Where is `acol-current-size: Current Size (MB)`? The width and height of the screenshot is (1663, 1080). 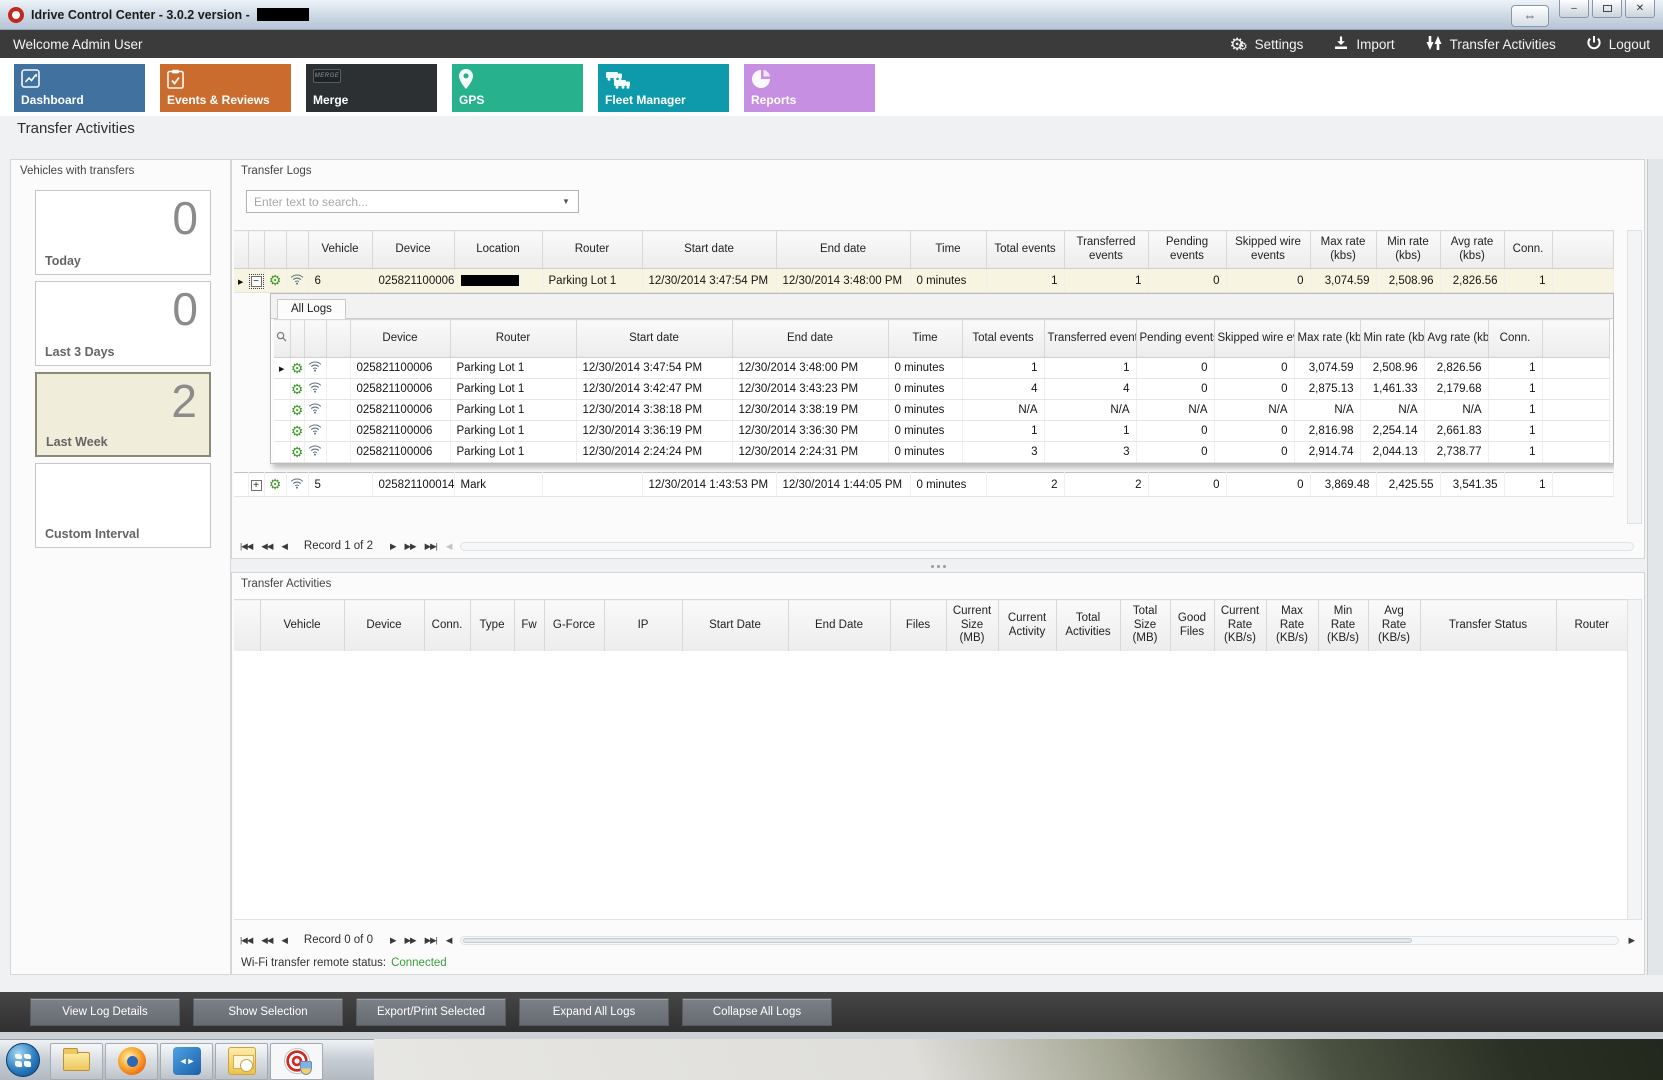
acol-current-size: Current Size (MB) is located at coordinates (972, 625).